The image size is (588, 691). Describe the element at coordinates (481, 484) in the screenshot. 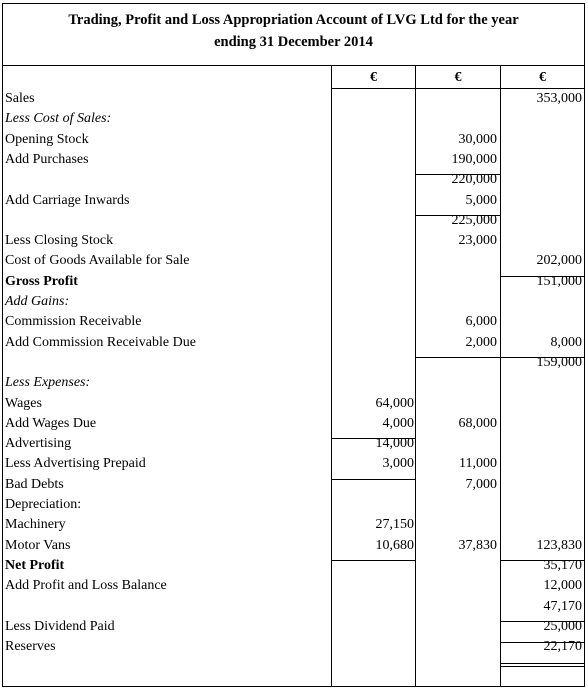

I see `amount-c2: 7,000` at that location.